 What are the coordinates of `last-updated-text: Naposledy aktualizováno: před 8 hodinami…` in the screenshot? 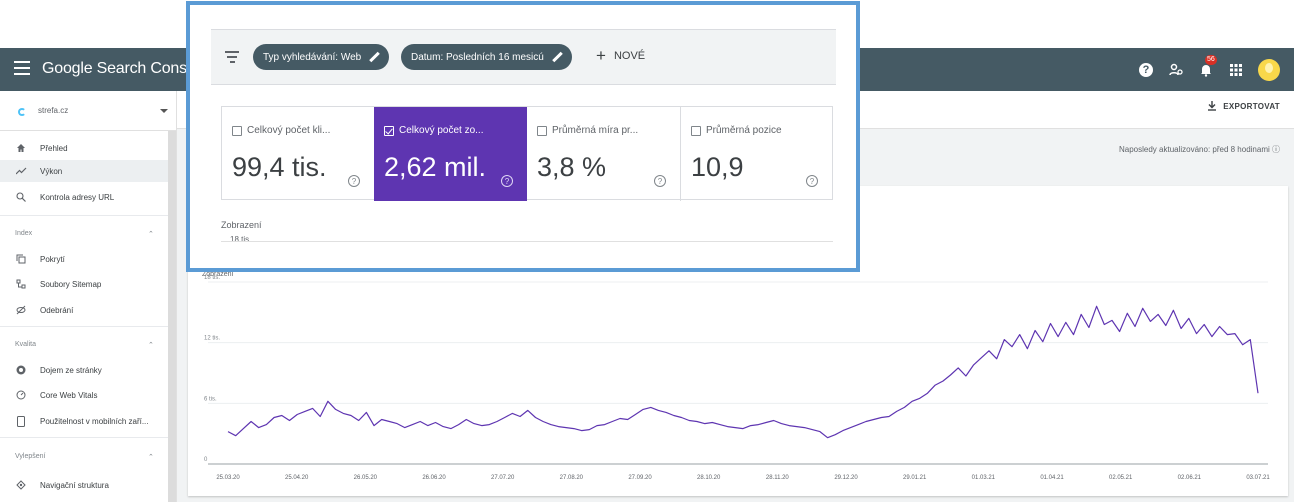 It's located at (1199, 149).